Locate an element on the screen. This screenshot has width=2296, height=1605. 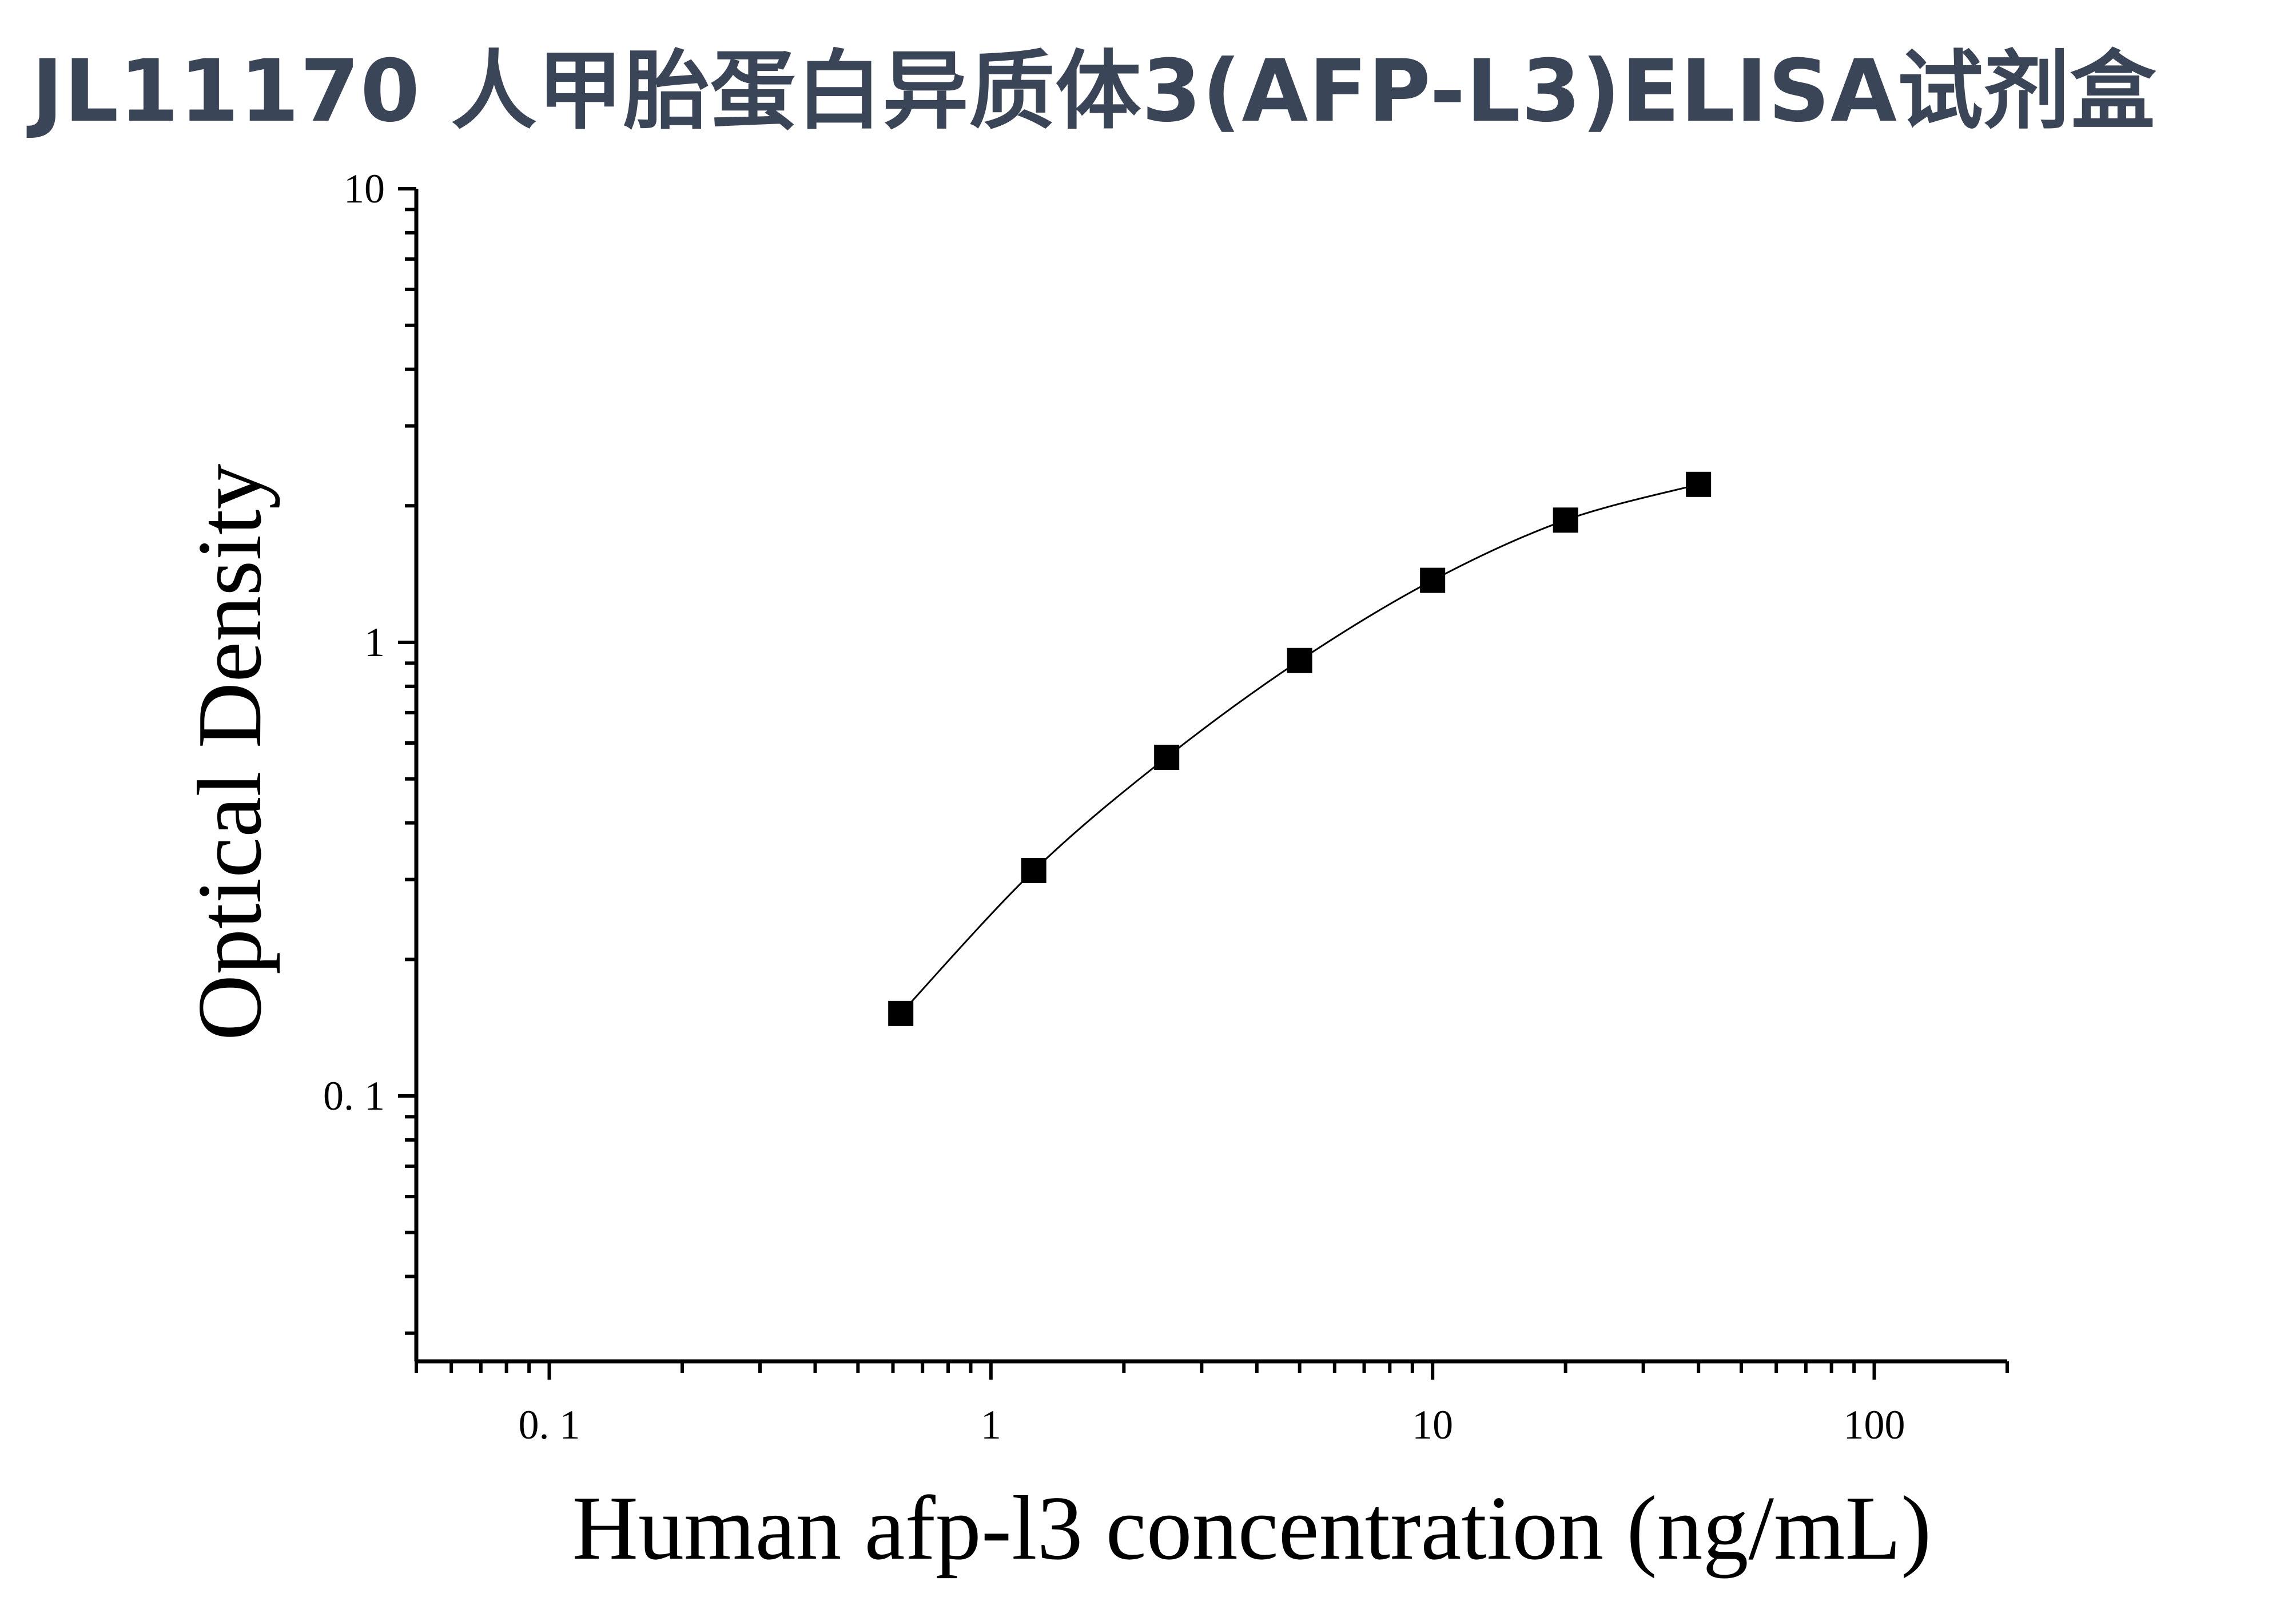
data-points-layer is located at coordinates (1300, 748).